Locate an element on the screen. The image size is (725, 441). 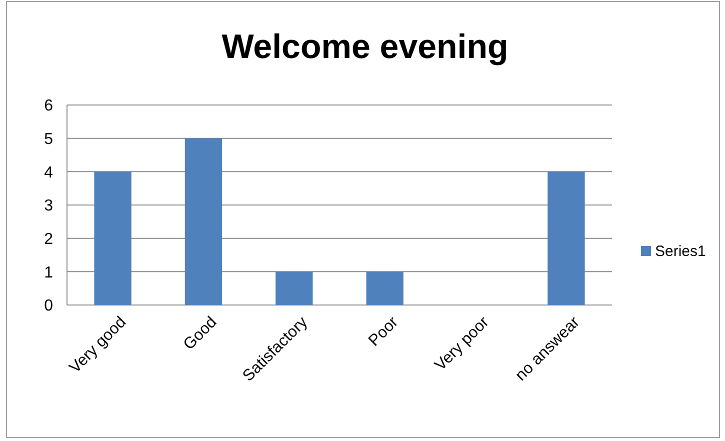
legend-label: Series1 is located at coordinates (680, 251).